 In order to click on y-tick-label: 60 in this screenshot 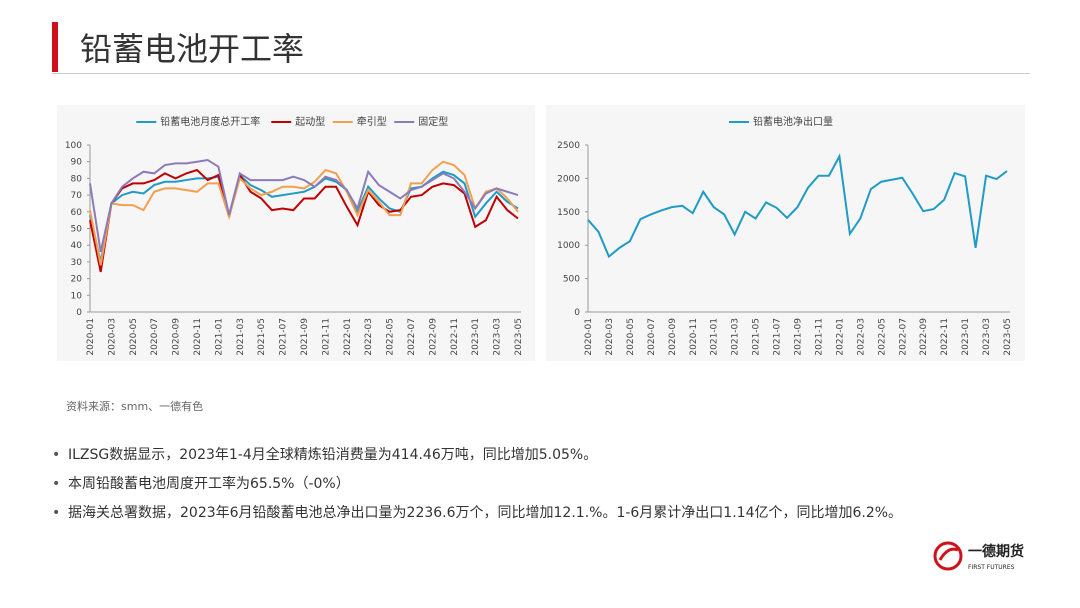, I will do `click(77, 213)`.